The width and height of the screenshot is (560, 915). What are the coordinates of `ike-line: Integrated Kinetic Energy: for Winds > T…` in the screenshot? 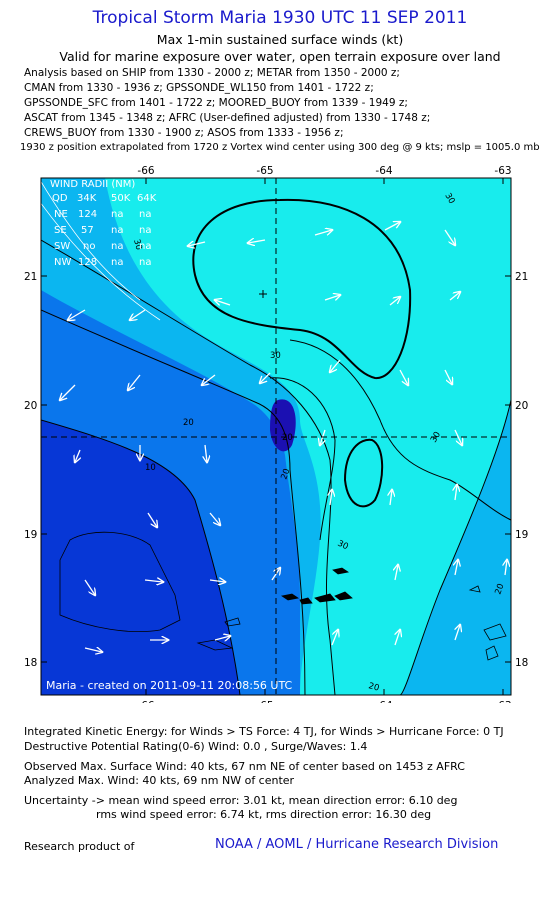 It's located at (264, 731).